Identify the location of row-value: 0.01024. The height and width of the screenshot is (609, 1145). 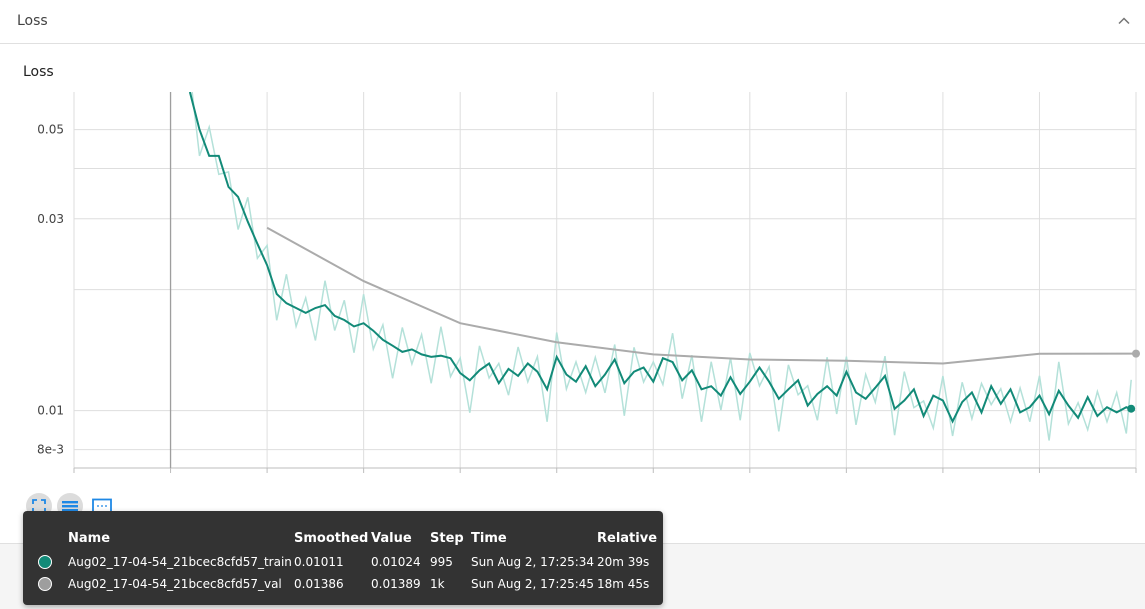
(396, 562).